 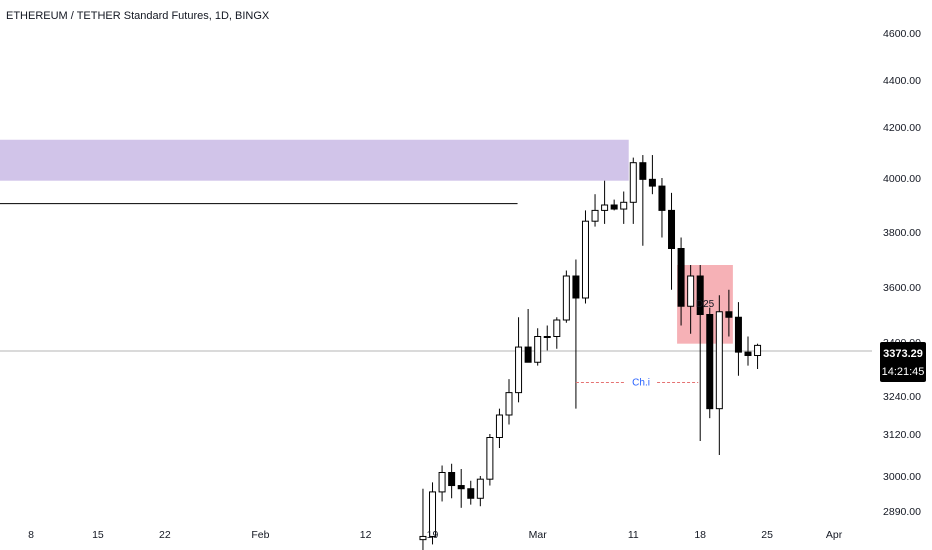 What do you see at coordinates (902, 128) in the screenshot?
I see `y-tick-label: 4200.00` at bounding box center [902, 128].